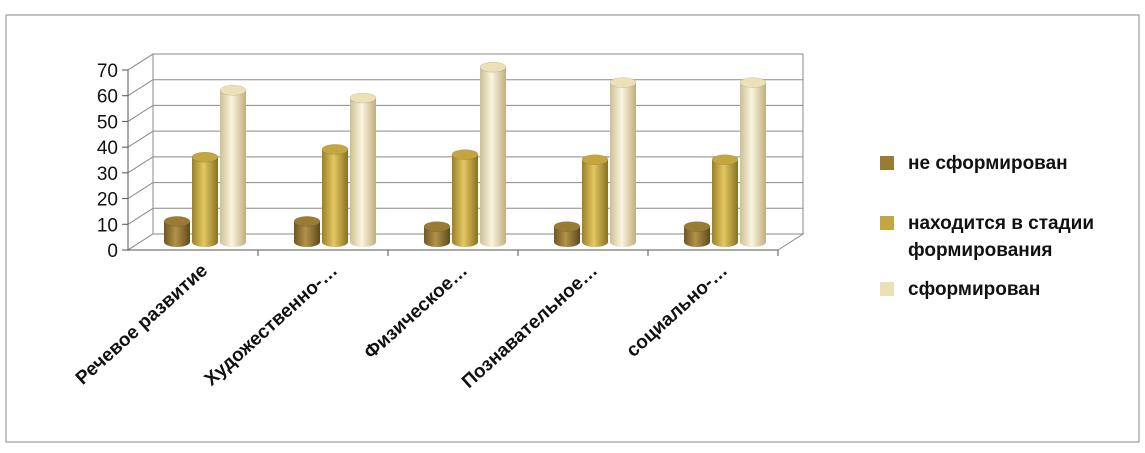 The width and height of the screenshot is (1145, 453). I want to click on y-tick-label: 30, so click(107, 174).